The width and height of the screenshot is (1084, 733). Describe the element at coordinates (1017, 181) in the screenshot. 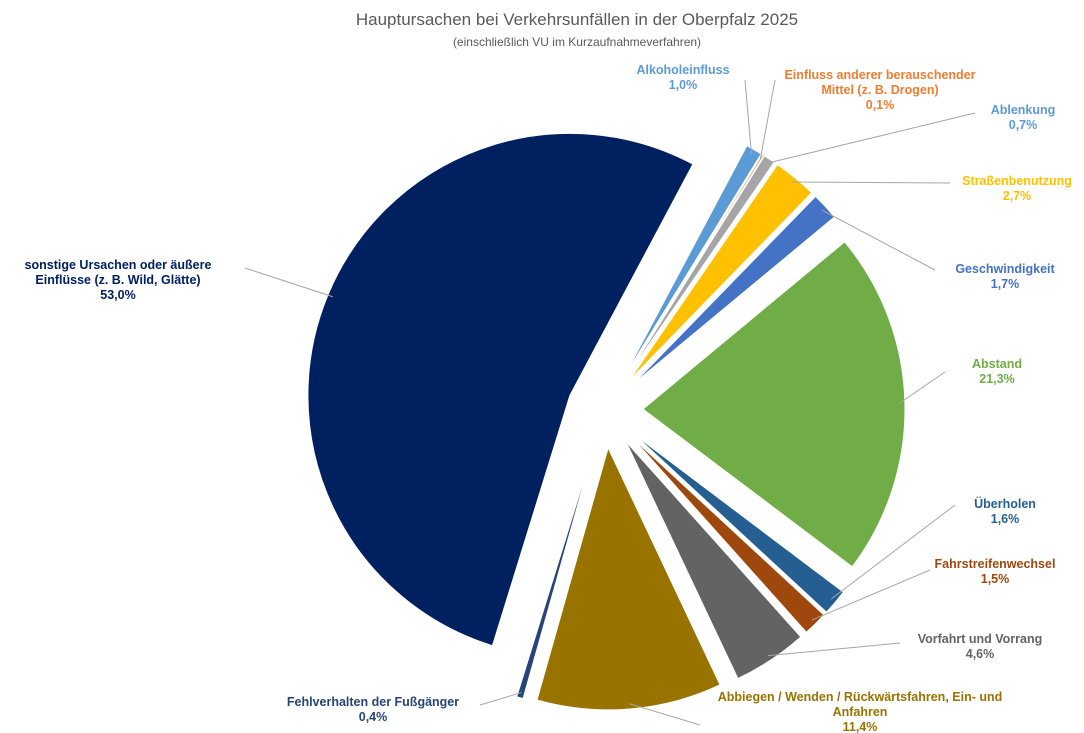

I see `category-label: Straßenbenutzung` at that location.